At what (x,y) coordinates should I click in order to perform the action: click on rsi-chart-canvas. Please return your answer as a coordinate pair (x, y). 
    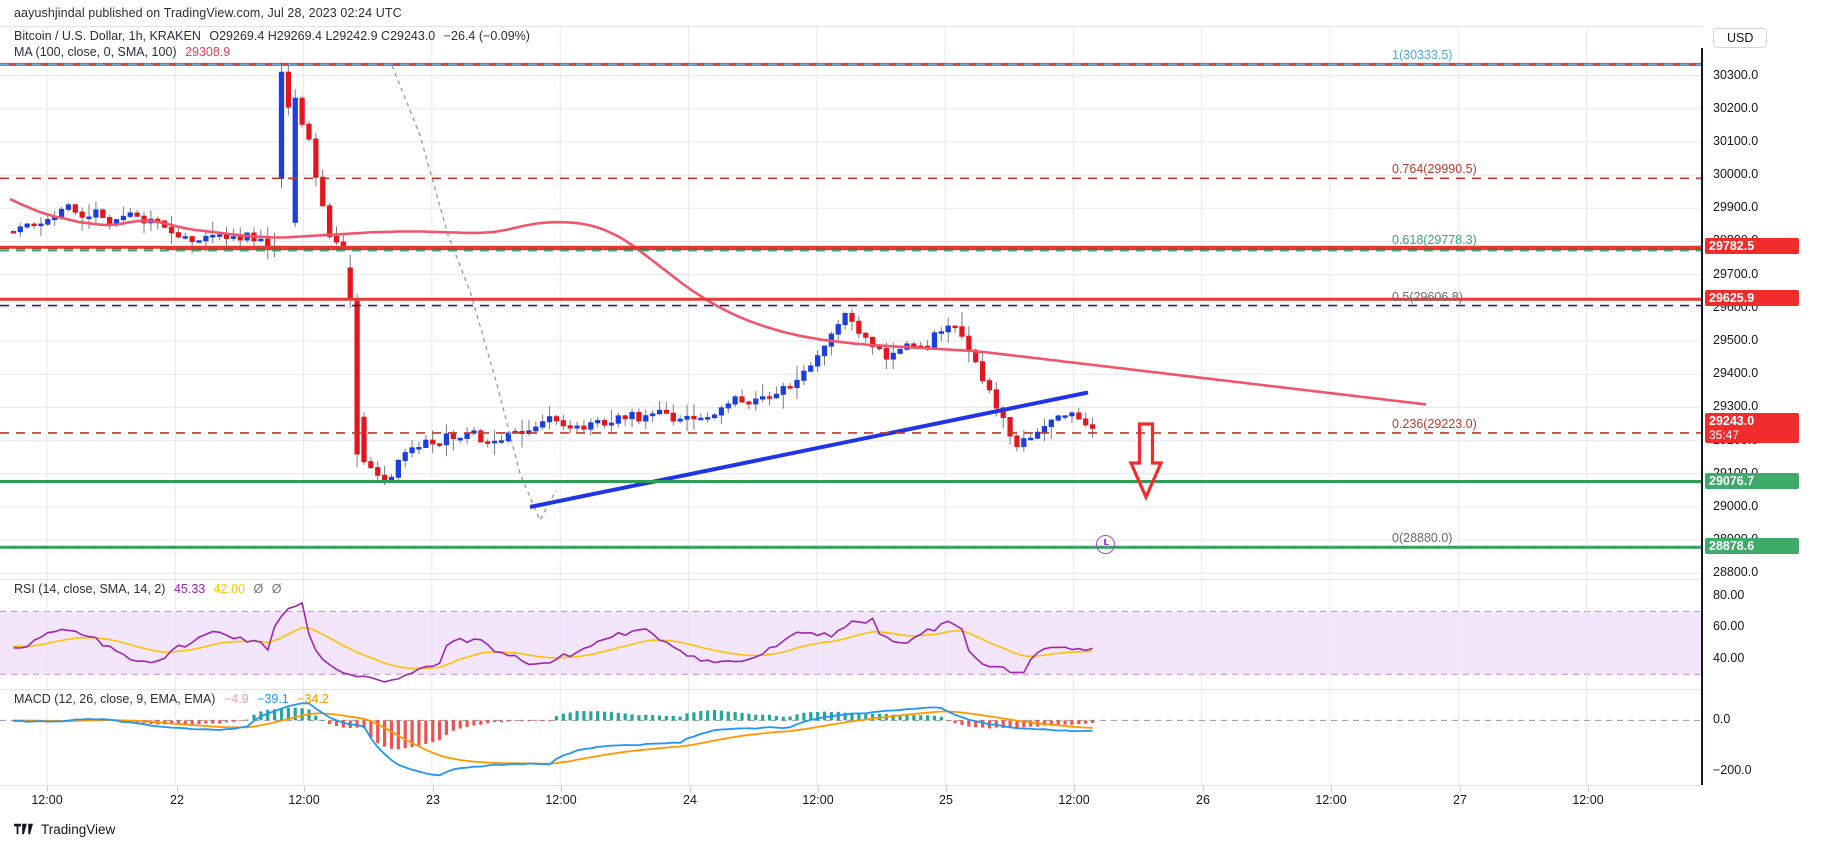
    Looking at the image, I should click on (850, 635).